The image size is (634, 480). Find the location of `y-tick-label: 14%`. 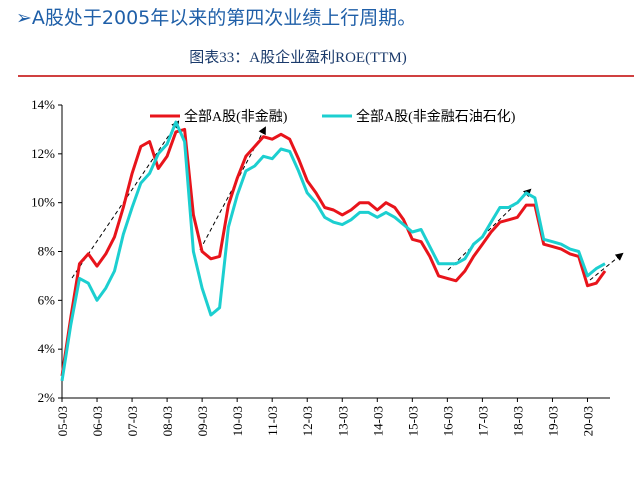

y-tick-label: 14% is located at coordinates (43, 104).